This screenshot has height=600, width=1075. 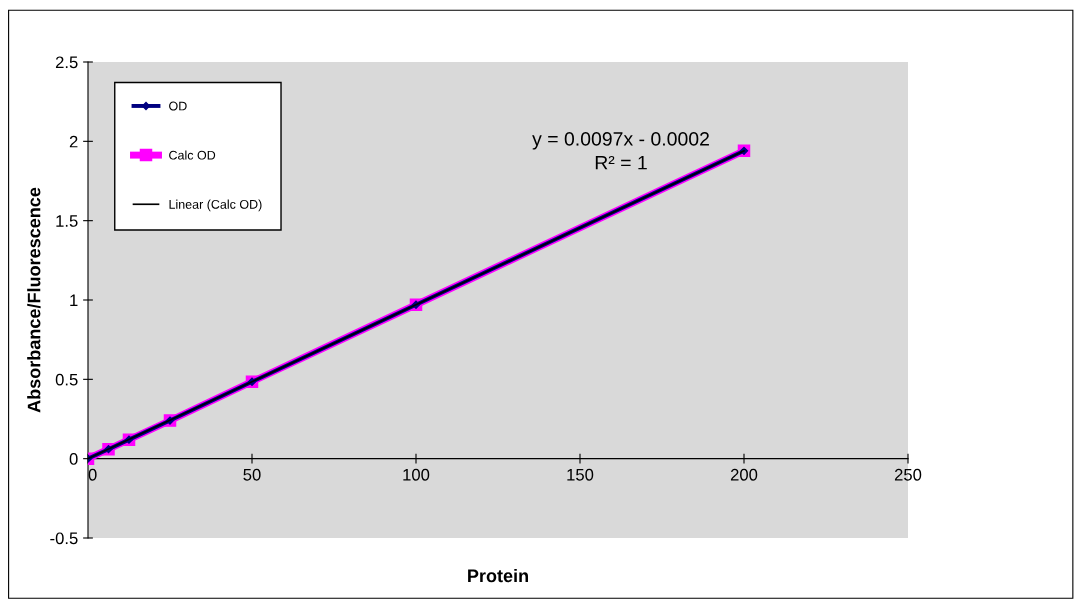 I want to click on x-tick-label: 50, so click(x=252, y=474).